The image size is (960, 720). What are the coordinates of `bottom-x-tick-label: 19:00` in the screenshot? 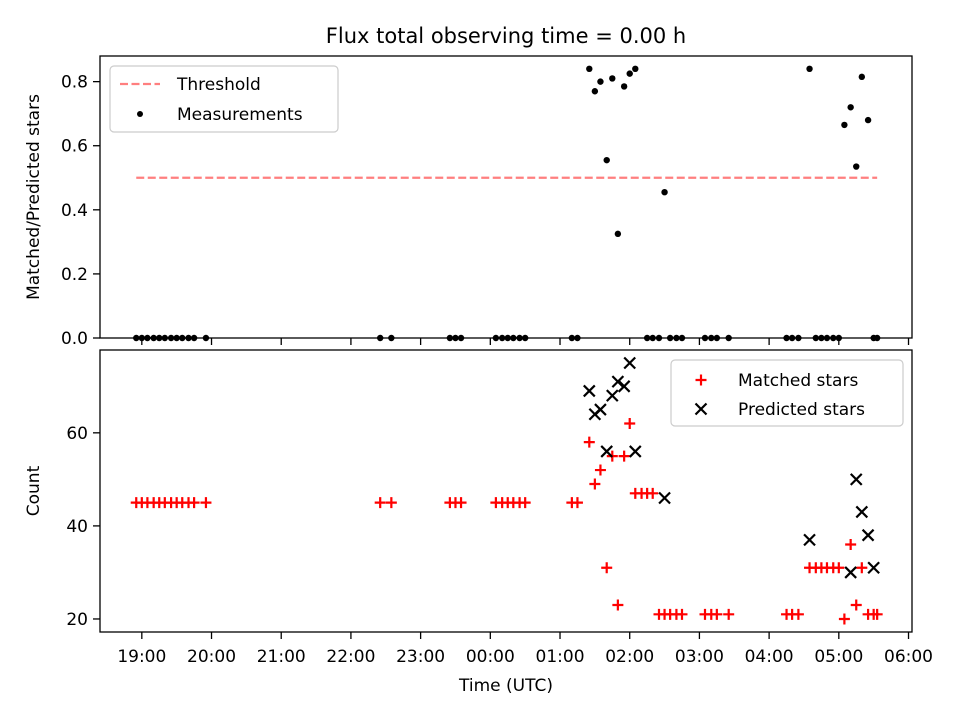 It's located at (141, 657).